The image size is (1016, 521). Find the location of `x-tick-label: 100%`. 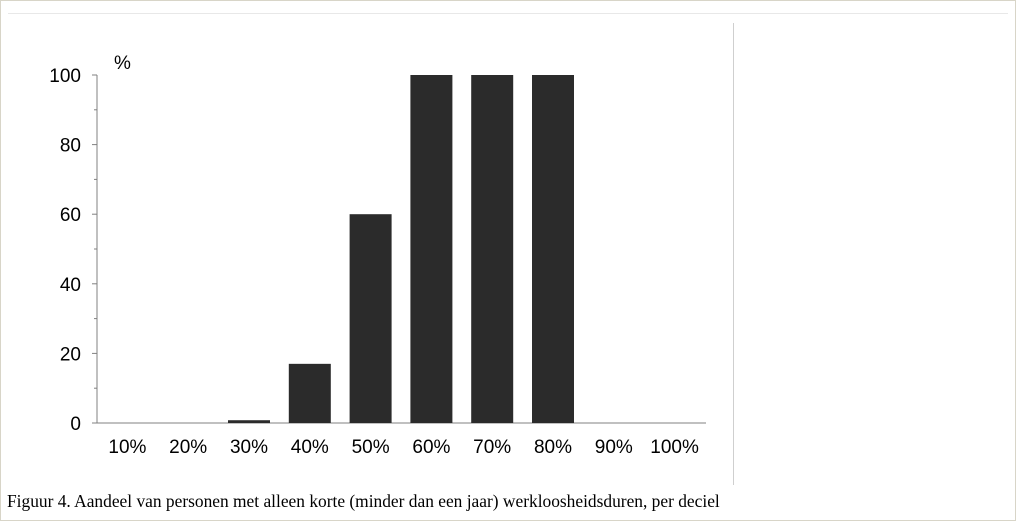

x-tick-label: 100% is located at coordinates (674, 447).